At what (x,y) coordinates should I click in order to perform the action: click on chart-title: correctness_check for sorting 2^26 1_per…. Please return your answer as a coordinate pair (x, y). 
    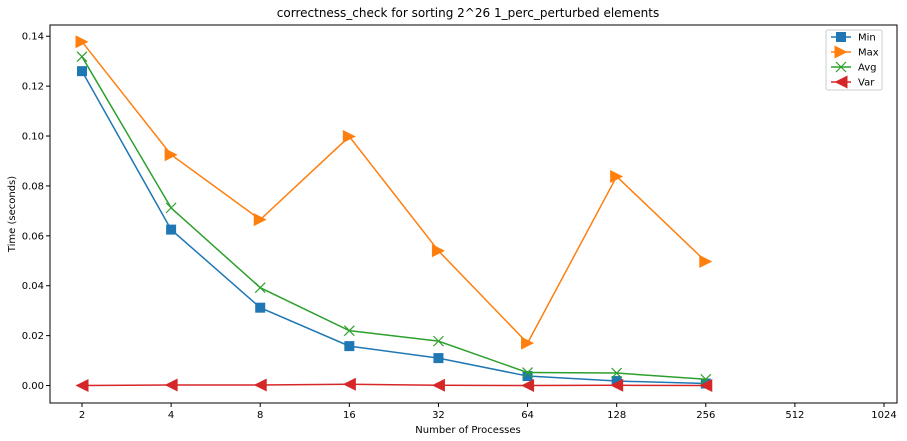
    Looking at the image, I should click on (468, 13).